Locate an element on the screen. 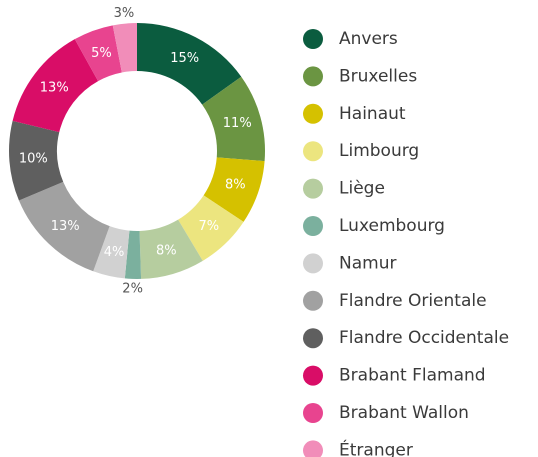  data-label: 15% is located at coordinates (184, 58).